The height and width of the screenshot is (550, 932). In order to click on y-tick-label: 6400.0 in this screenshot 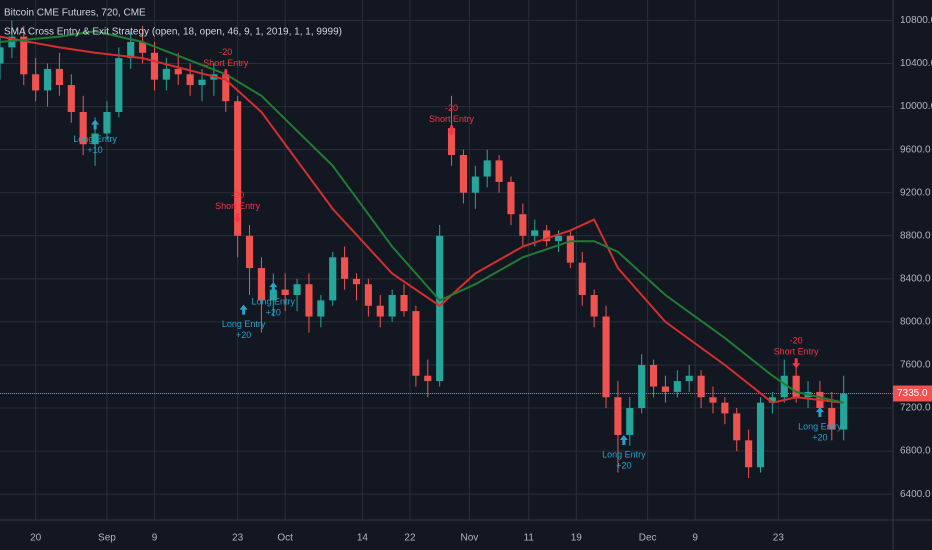, I will do `click(915, 494)`.